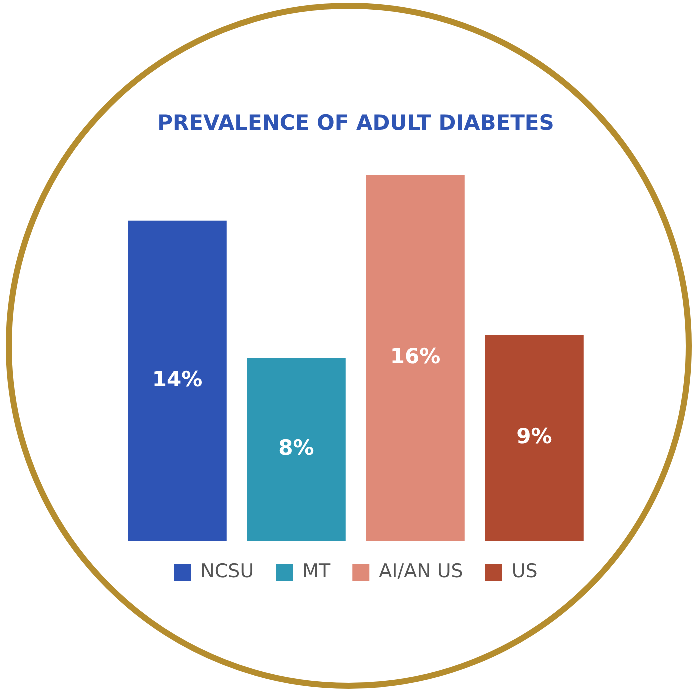 This screenshot has width=694, height=693. Describe the element at coordinates (227, 571) in the screenshot. I see `legend-label: NCSU` at that location.